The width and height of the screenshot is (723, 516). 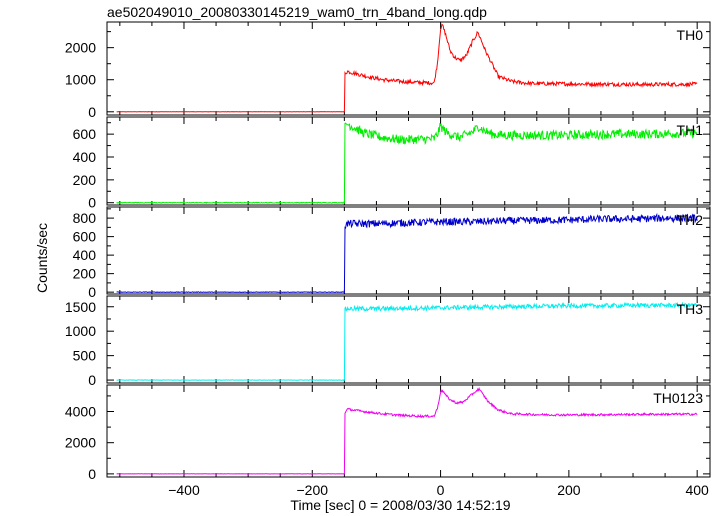 What do you see at coordinates (184, 490) in the screenshot?
I see `x-tick-label: −400` at bounding box center [184, 490].